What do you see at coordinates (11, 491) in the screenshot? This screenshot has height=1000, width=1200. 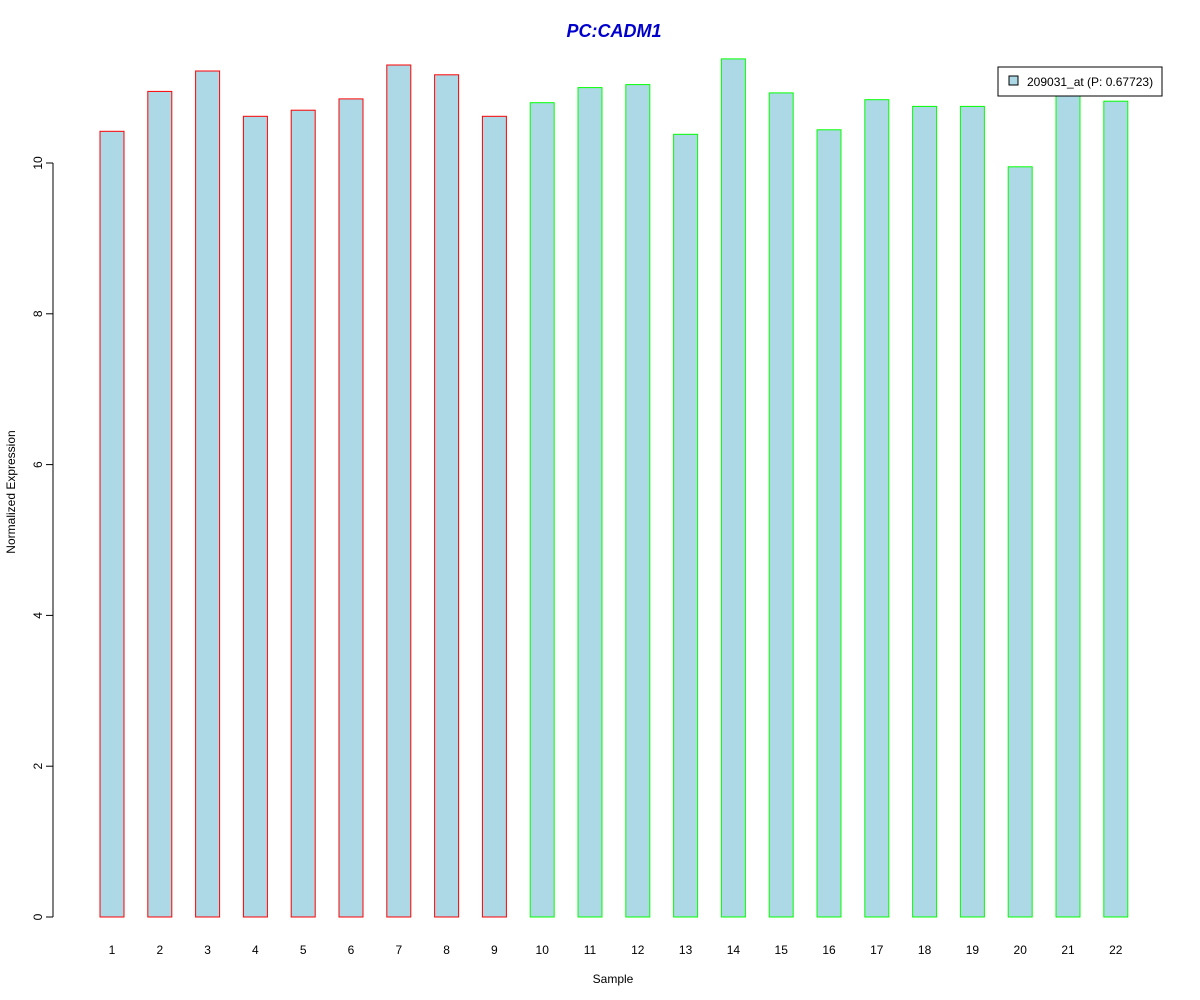 I see `y-axis-title: Normalized Expression` at bounding box center [11, 491].